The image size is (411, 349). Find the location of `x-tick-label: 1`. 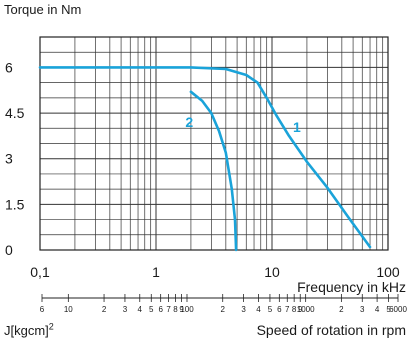

x-tick-label: 1 is located at coordinates (156, 272).